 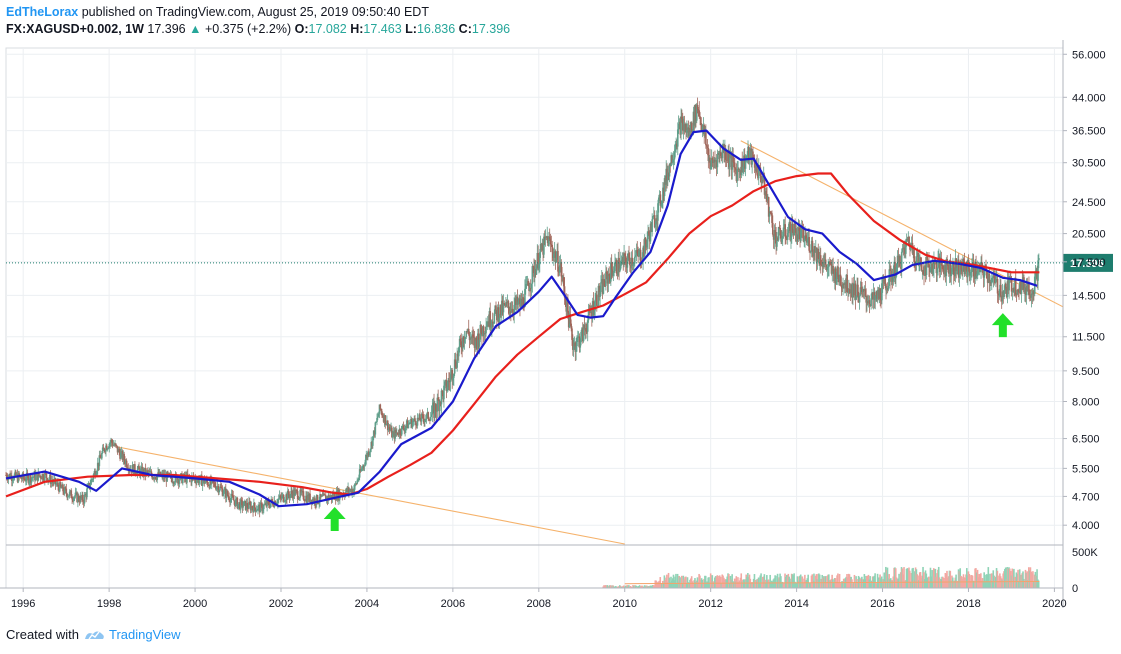 What do you see at coordinates (1089, 132) in the screenshot?
I see `y-tick-label: 36.500` at bounding box center [1089, 132].